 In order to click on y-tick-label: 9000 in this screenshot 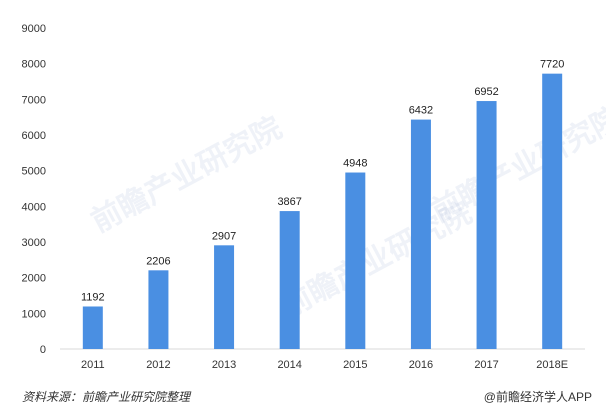, I will do `click(34, 29)`.